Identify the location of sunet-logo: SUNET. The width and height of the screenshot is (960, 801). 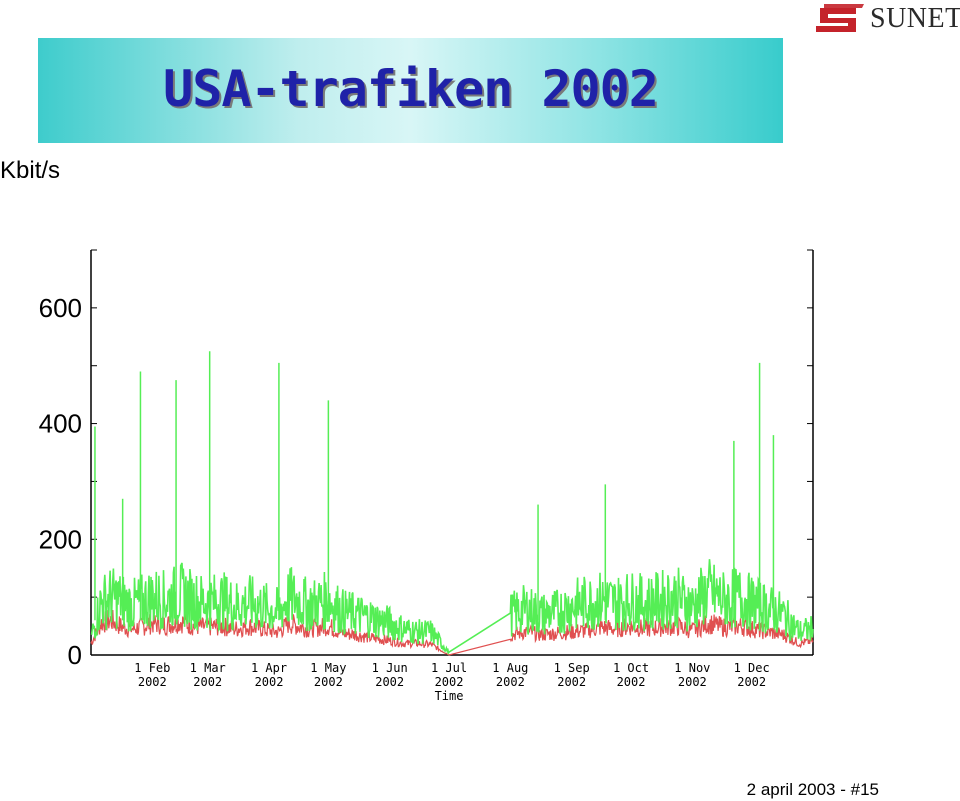
(886, 20).